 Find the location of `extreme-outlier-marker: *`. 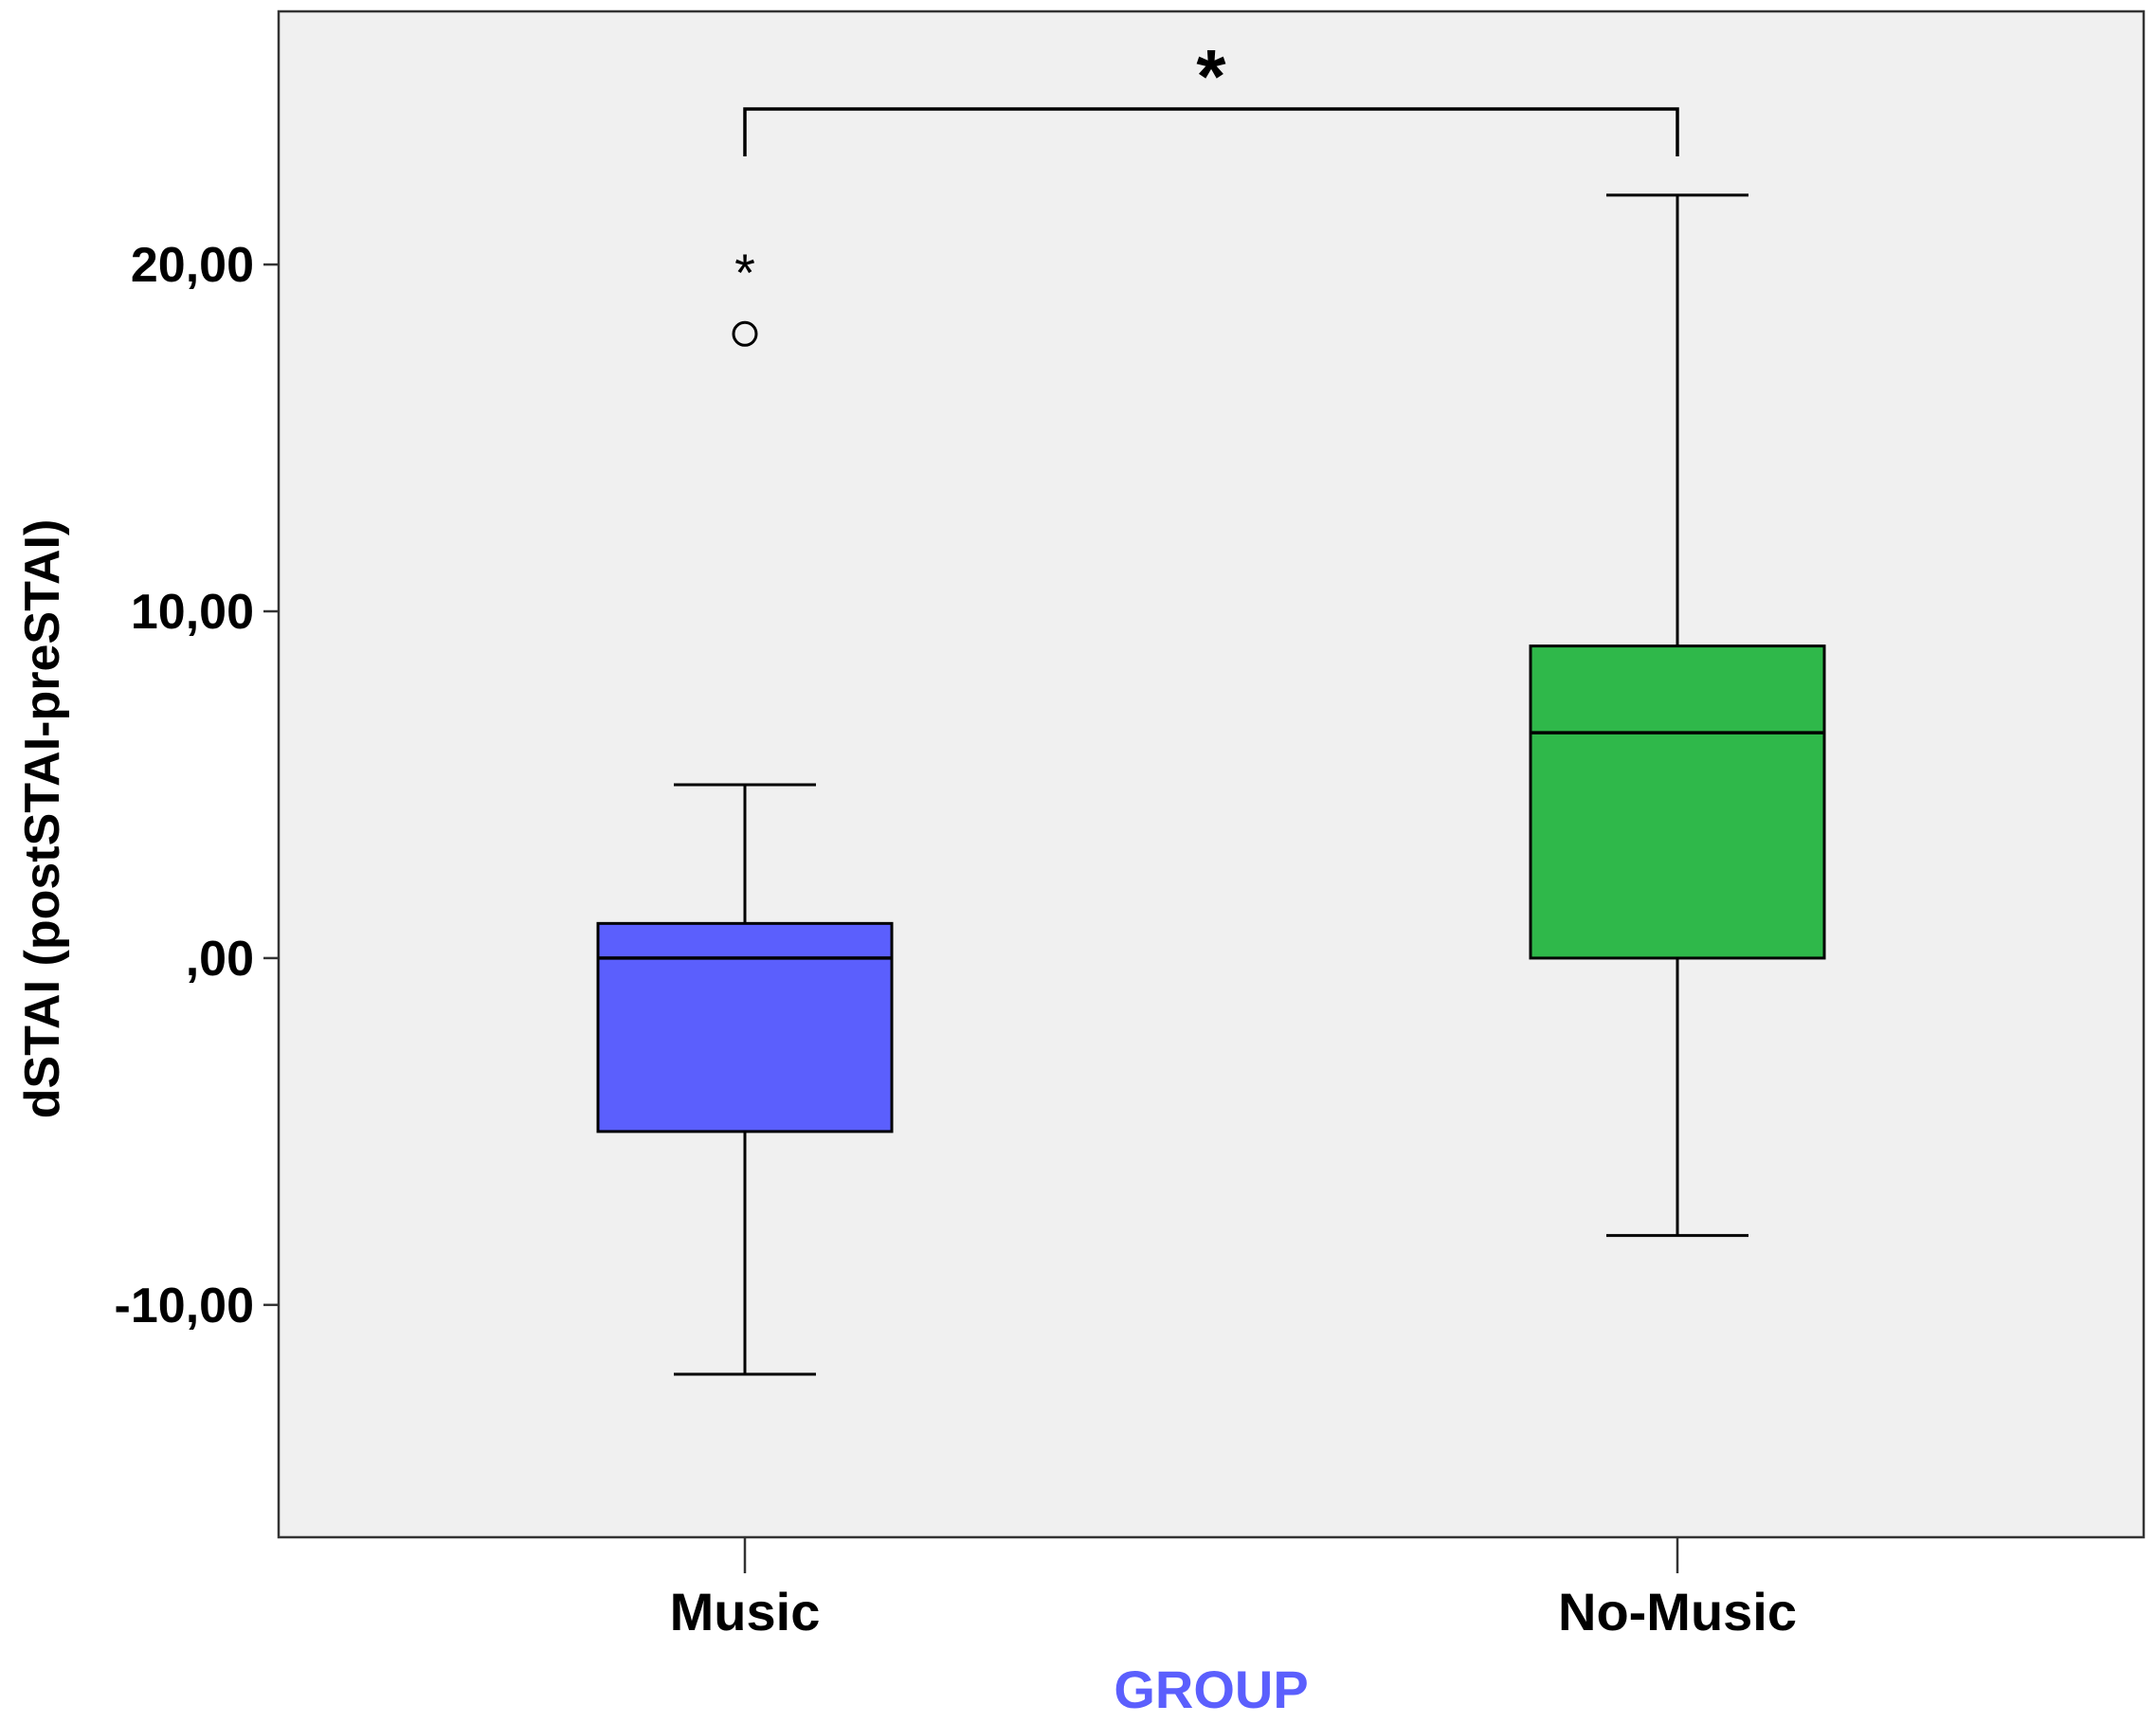

extreme-outlier-marker: * is located at coordinates (744, 272).